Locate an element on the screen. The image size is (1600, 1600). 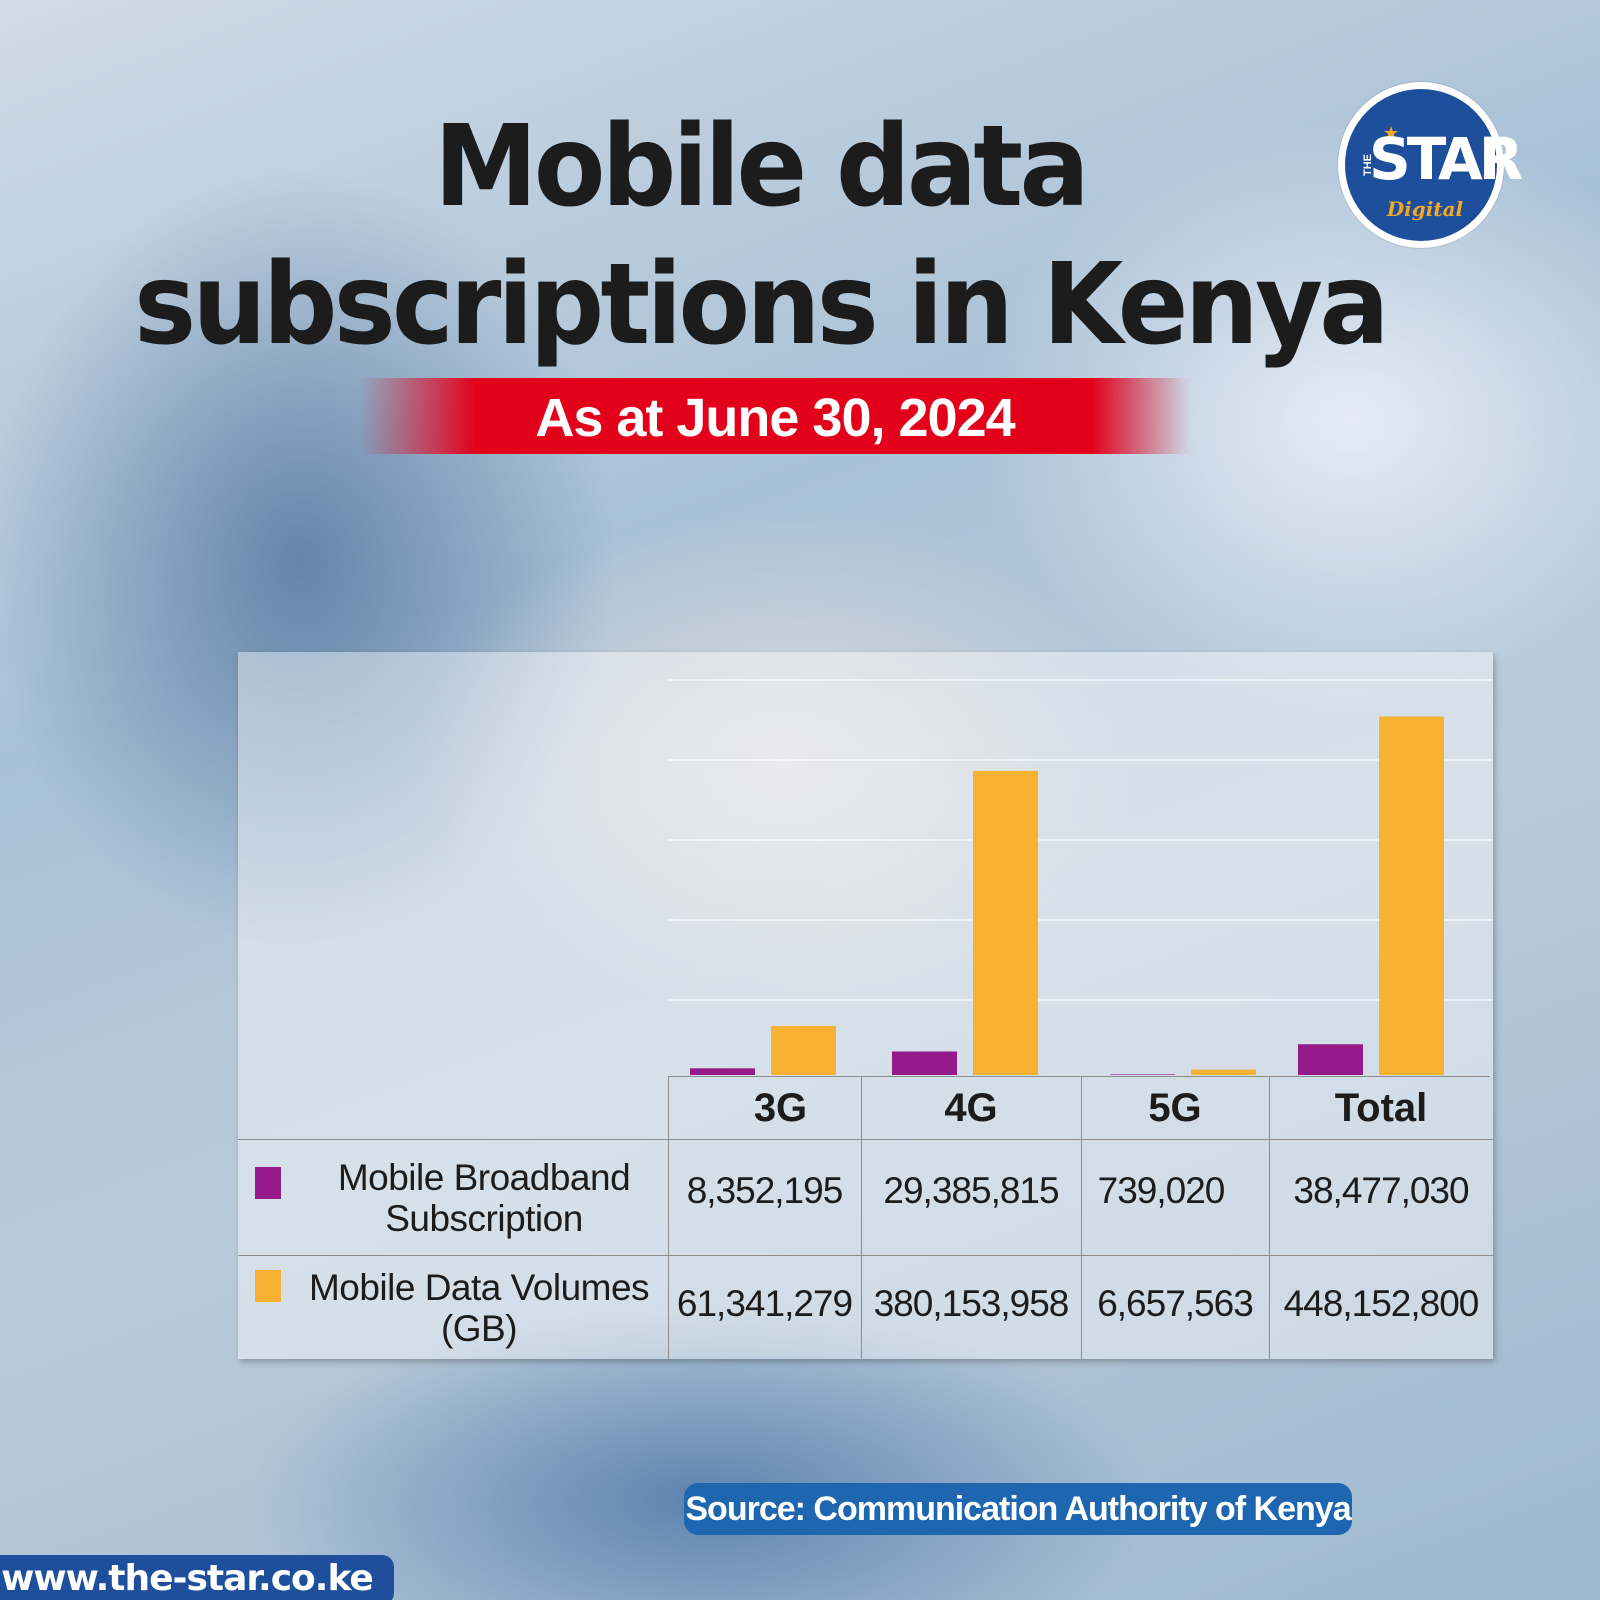
title-line-2: subscriptions in Kenya is located at coordinates (761, 305).